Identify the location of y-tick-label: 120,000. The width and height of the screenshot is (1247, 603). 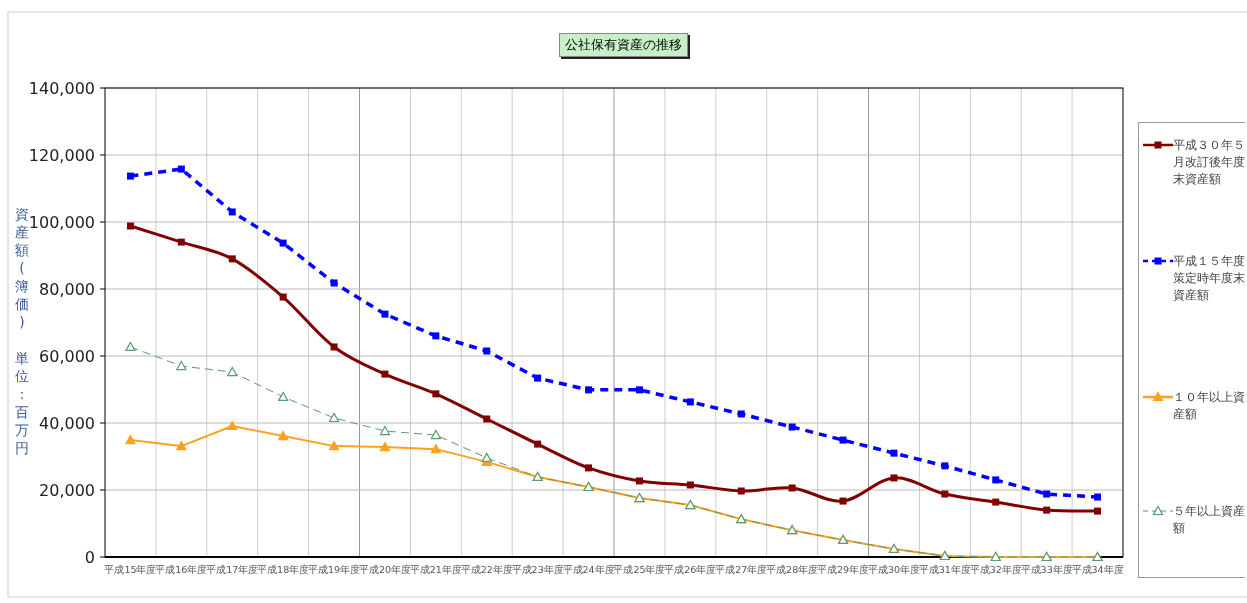
(61, 155).